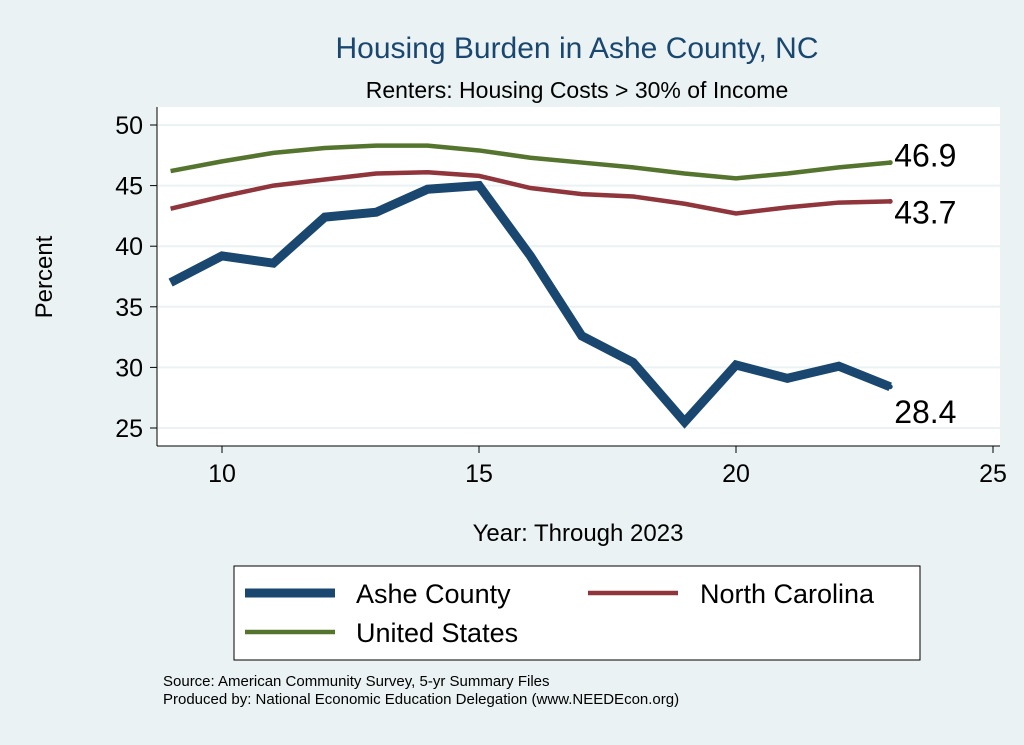  What do you see at coordinates (479, 474) in the screenshot?
I see `x-tick-label: 15` at bounding box center [479, 474].